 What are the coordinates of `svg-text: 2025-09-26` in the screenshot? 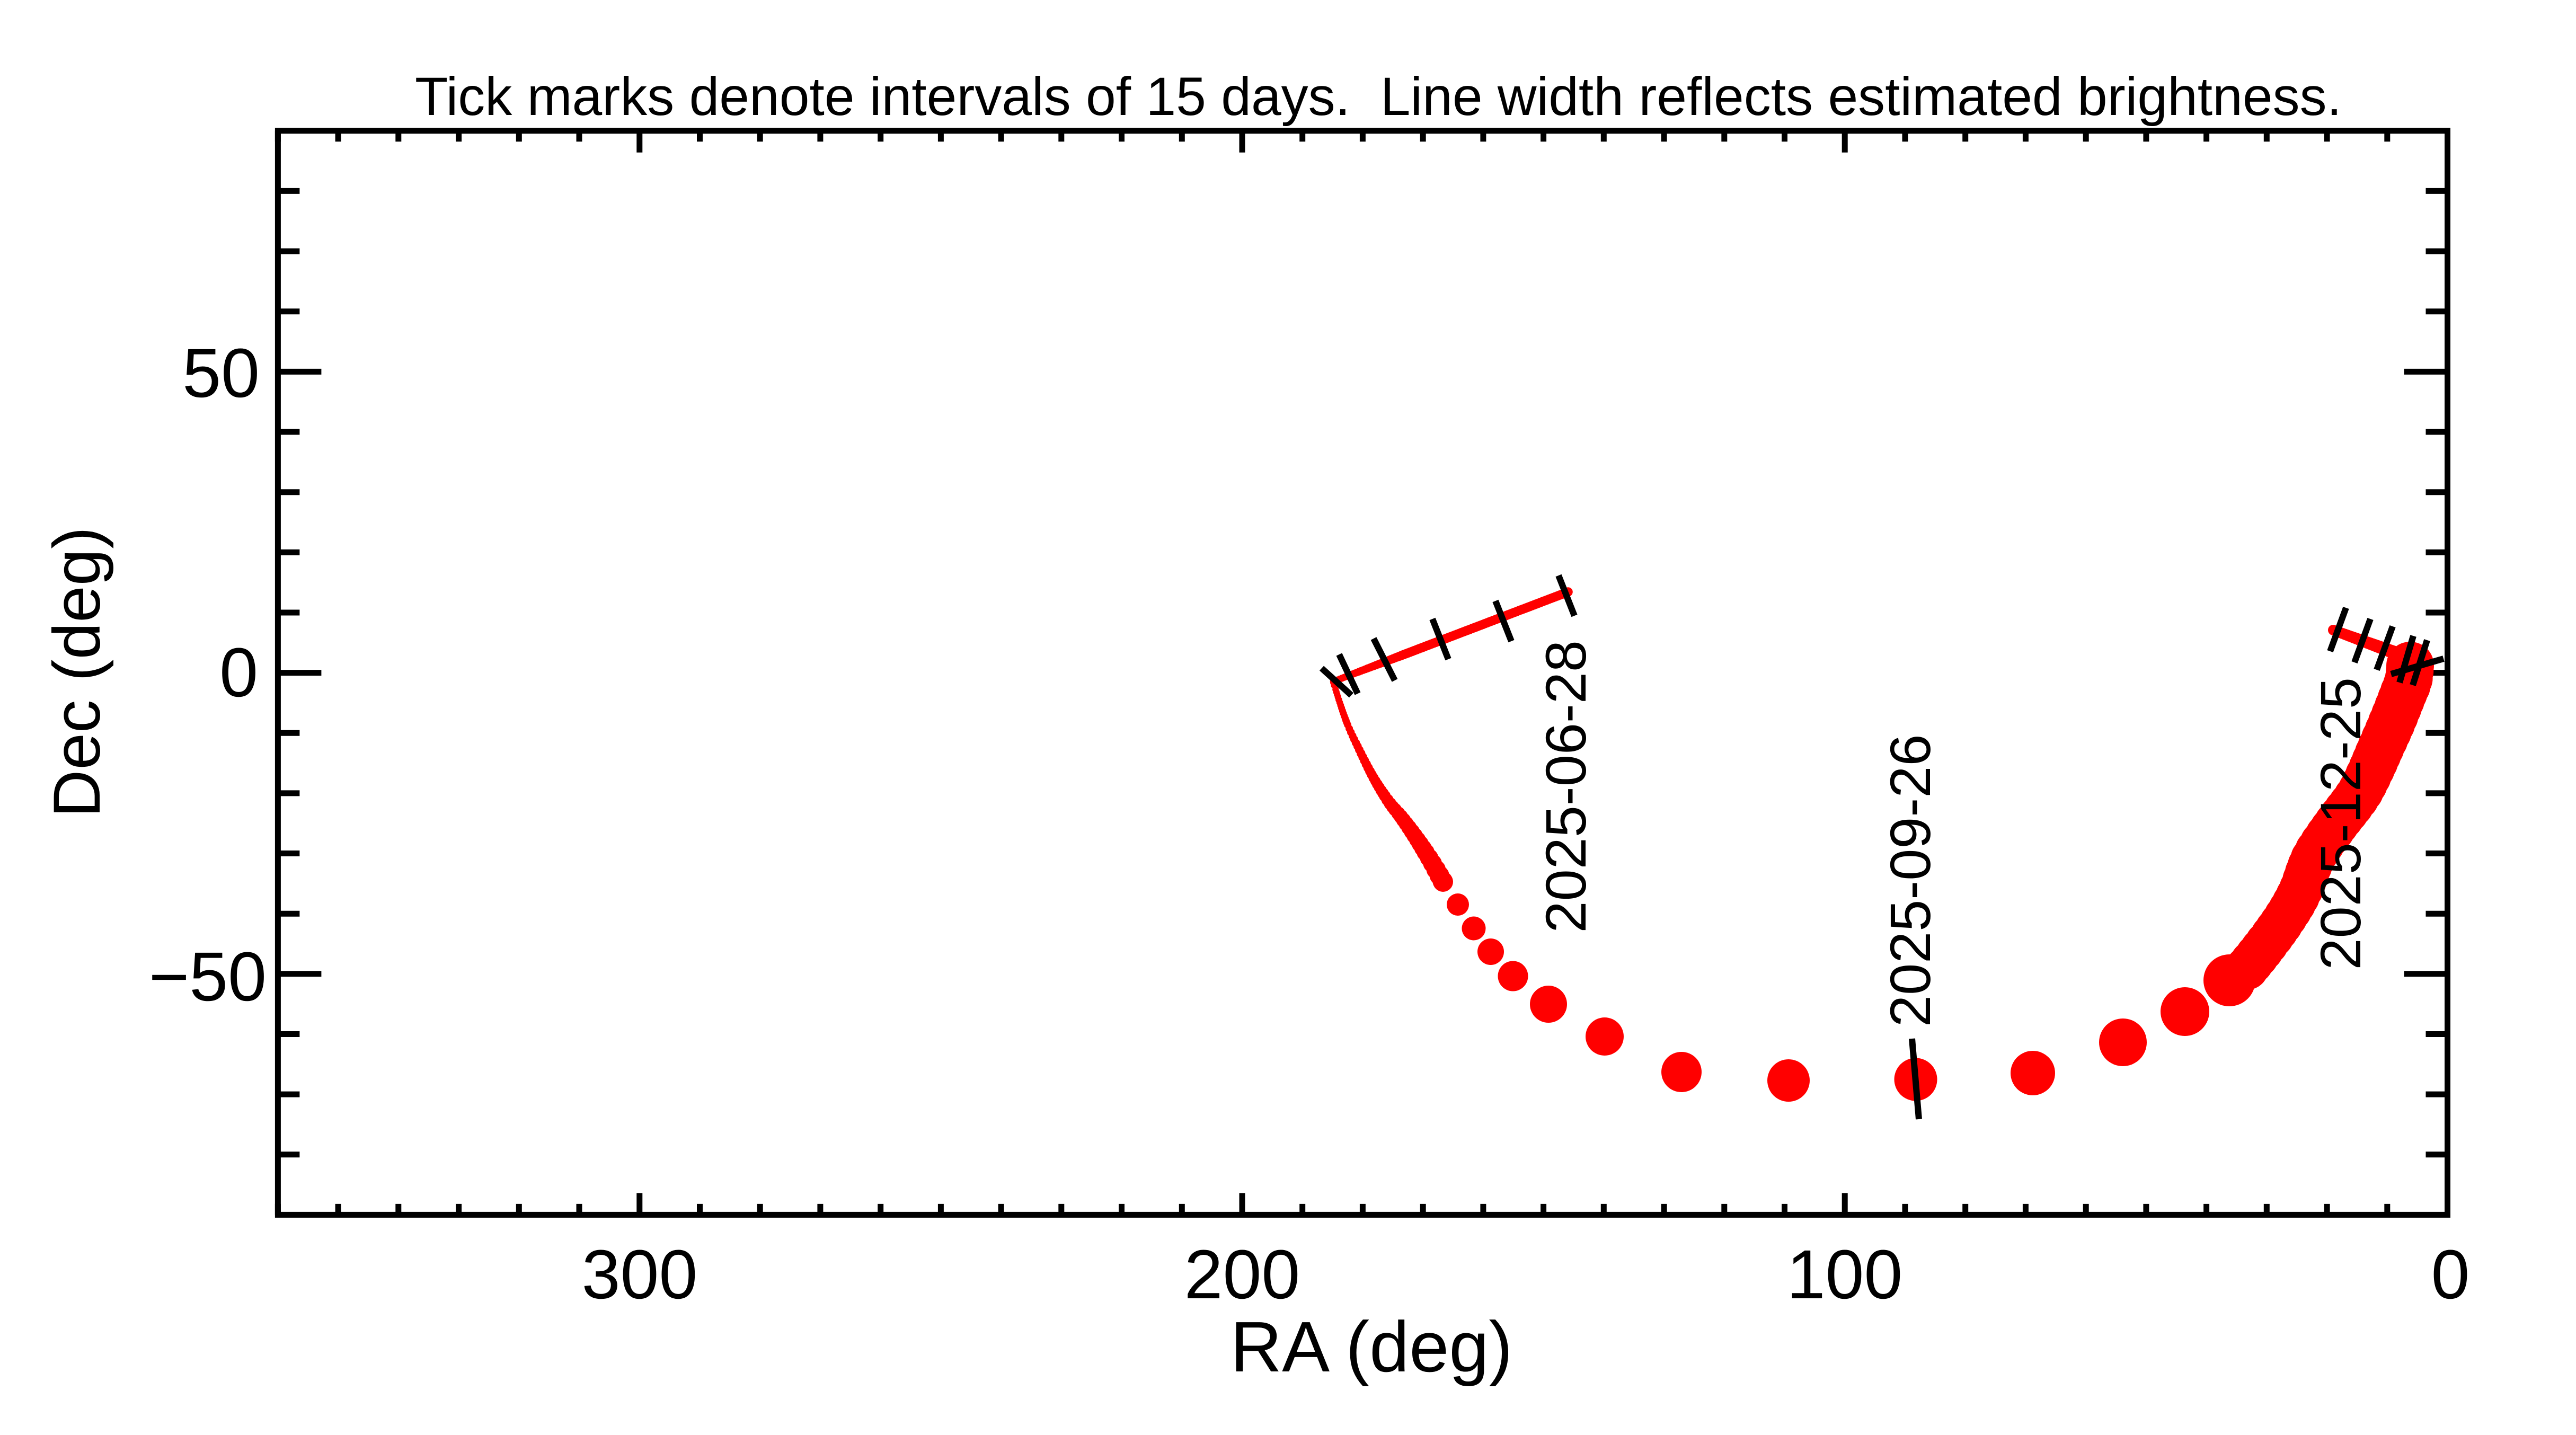 It's located at (1910, 881).